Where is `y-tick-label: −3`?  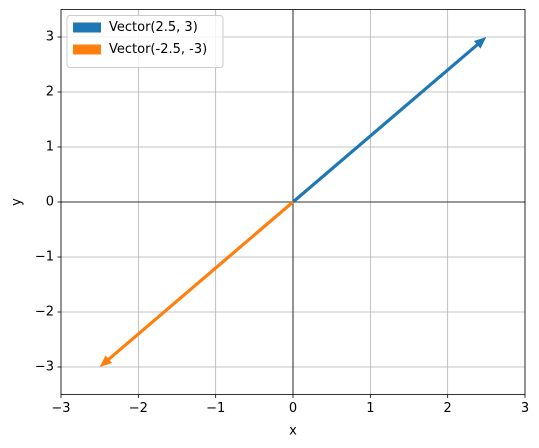
y-tick-label: −3 is located at coordinates (44, 367).